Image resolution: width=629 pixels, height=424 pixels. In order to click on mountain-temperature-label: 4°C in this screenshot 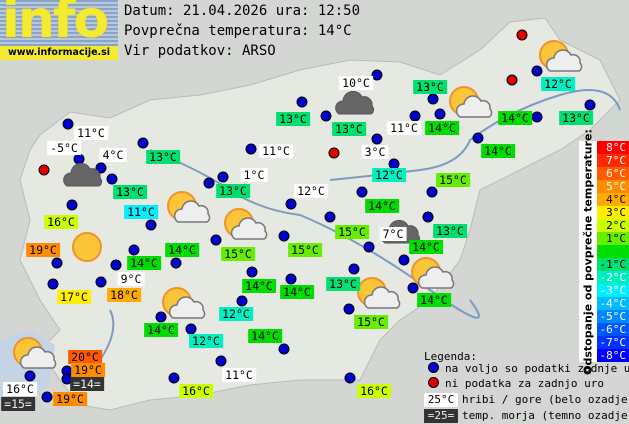, I will do `click(113, 155)`.